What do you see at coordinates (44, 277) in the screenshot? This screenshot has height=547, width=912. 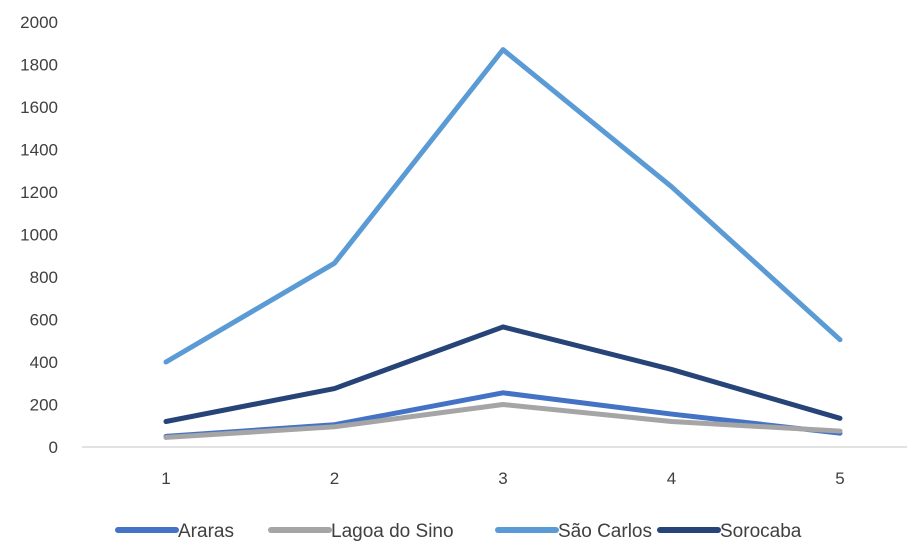 I see `y-tick-label: 800` at bounding box center [44, 277].